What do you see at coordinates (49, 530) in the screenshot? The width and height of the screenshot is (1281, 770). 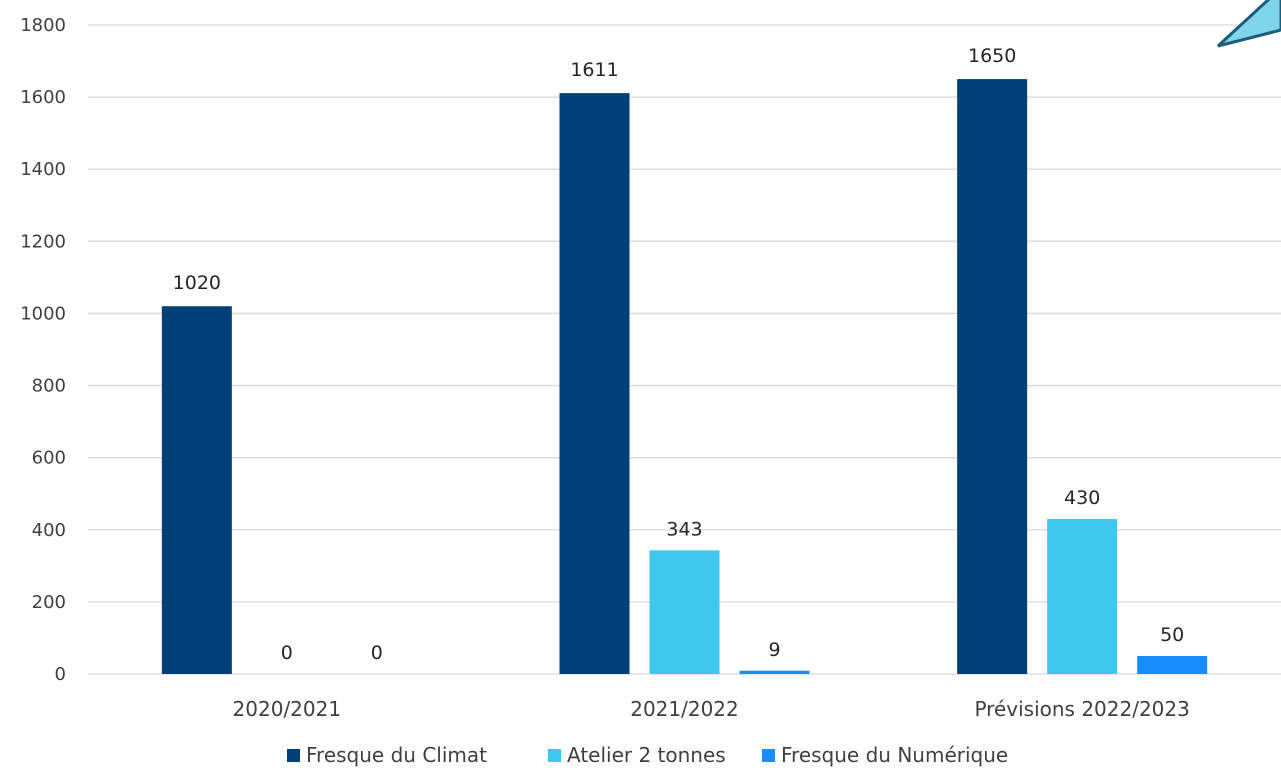 I see `y-tick-label: 400` at bounding box center [49, 530].